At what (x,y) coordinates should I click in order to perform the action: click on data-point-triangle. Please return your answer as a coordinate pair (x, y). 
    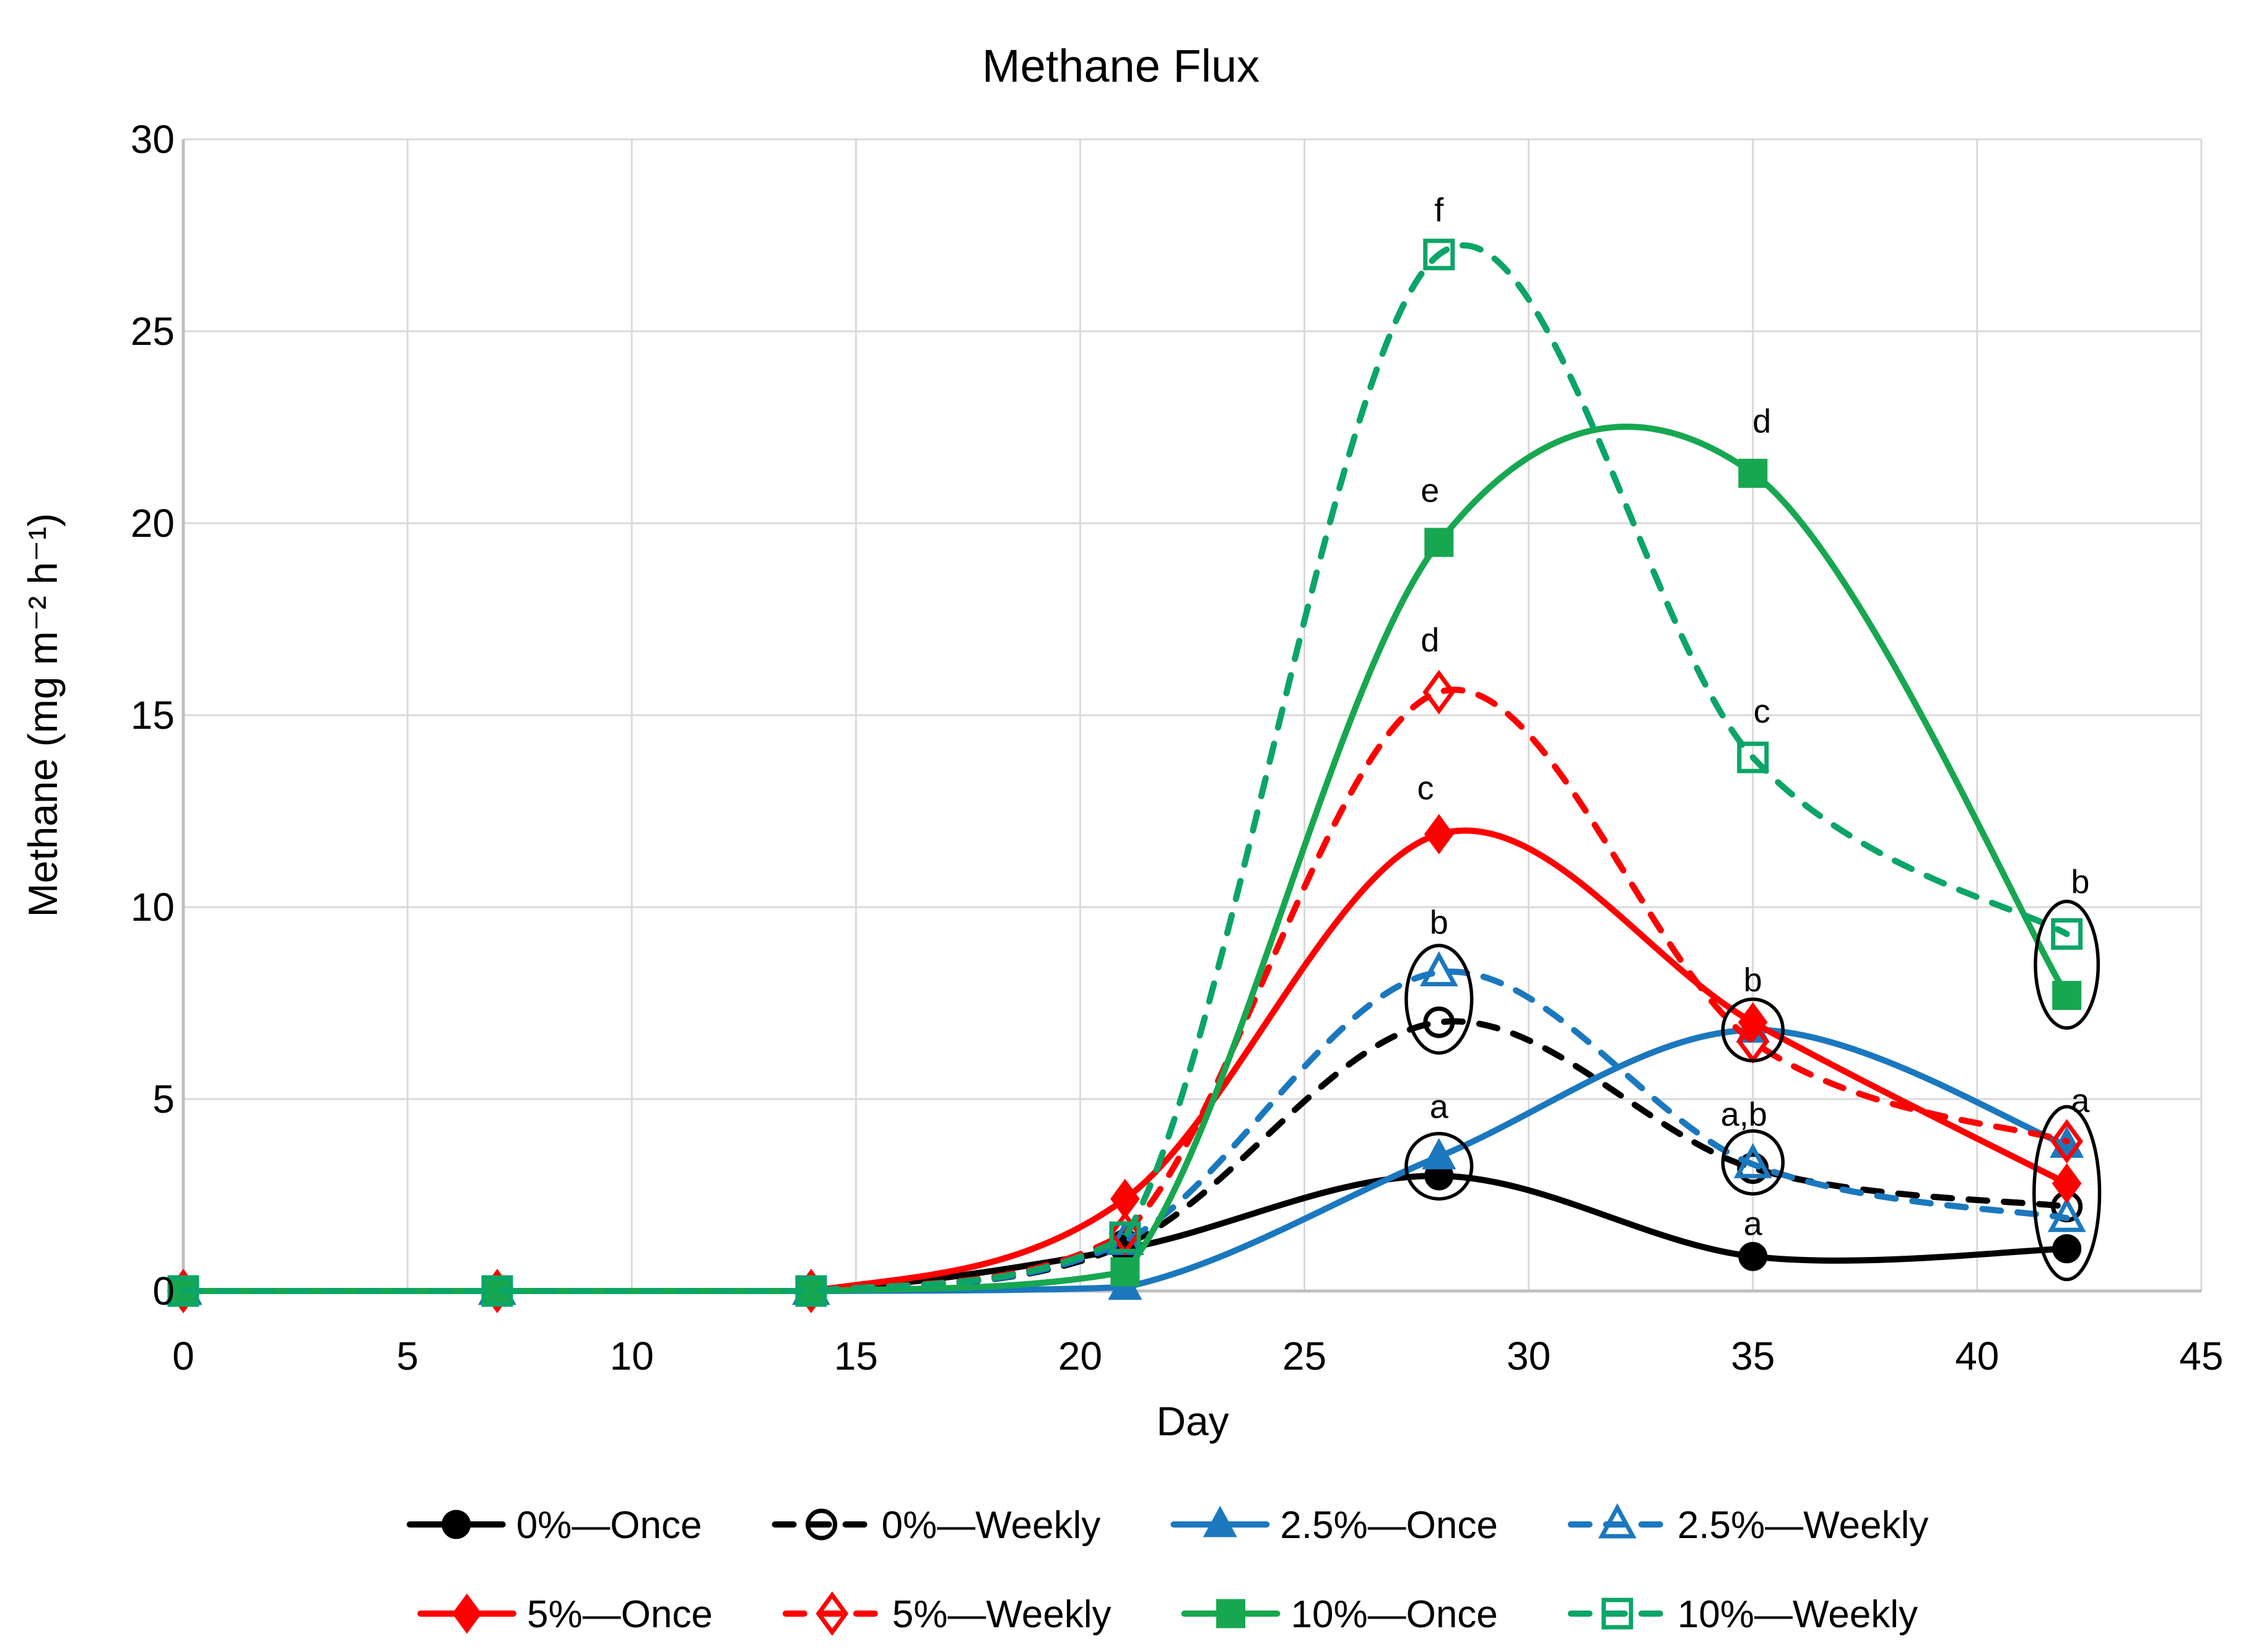
    Looking at the image, I should click on (1439, 1153).